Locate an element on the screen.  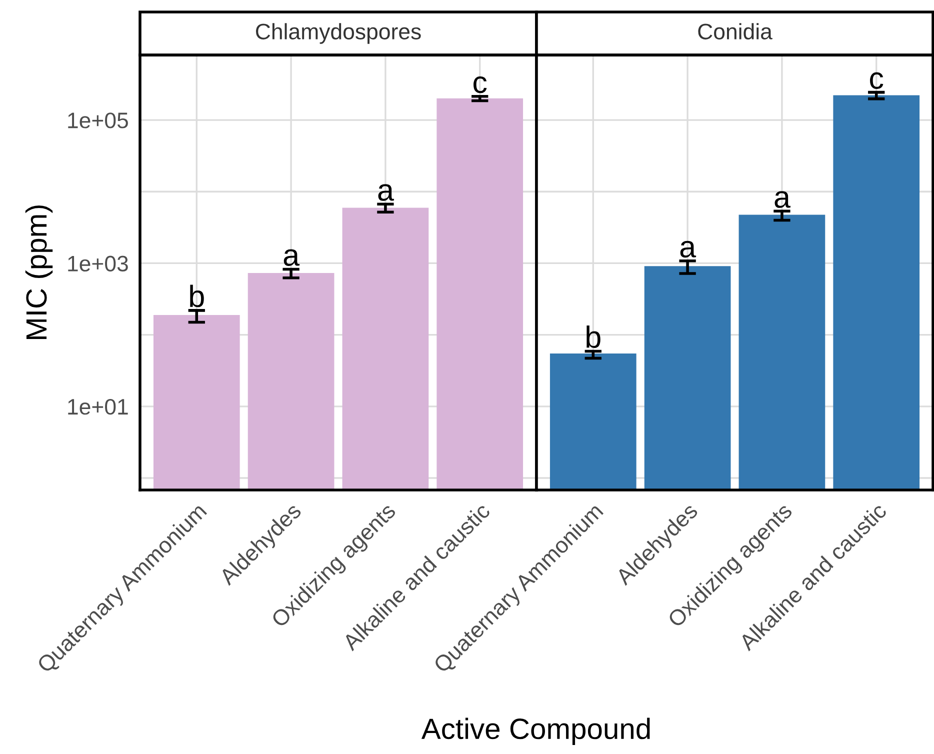
y-tick-label: 1e+05 is located at coordinates (98, 120).